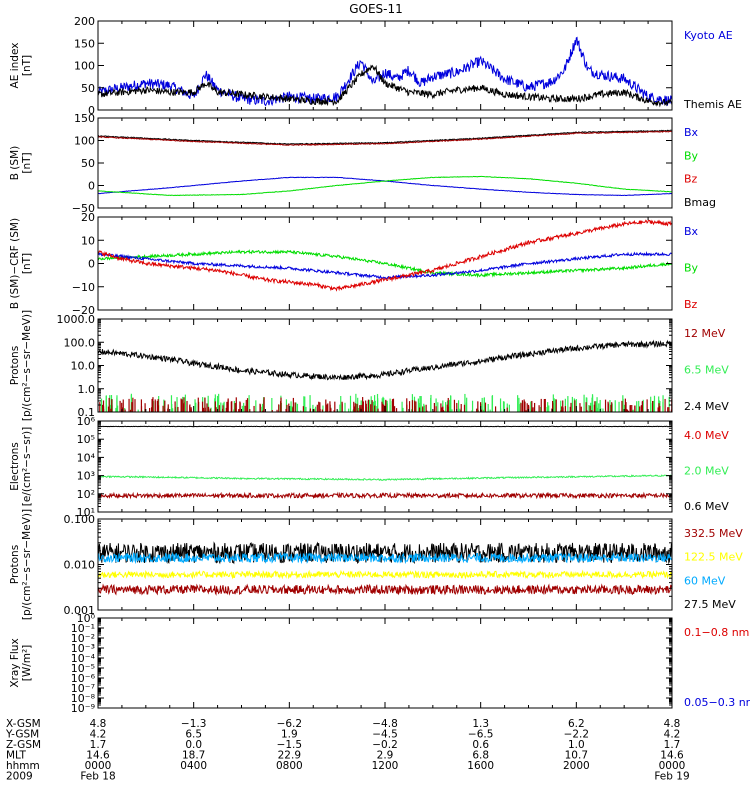 This screenshot has height=800, width=750. What do you see at coordinates (290, 724) in the screenshot?
I see `time-axis-value: −6.2` at bounding box center [290, 724].